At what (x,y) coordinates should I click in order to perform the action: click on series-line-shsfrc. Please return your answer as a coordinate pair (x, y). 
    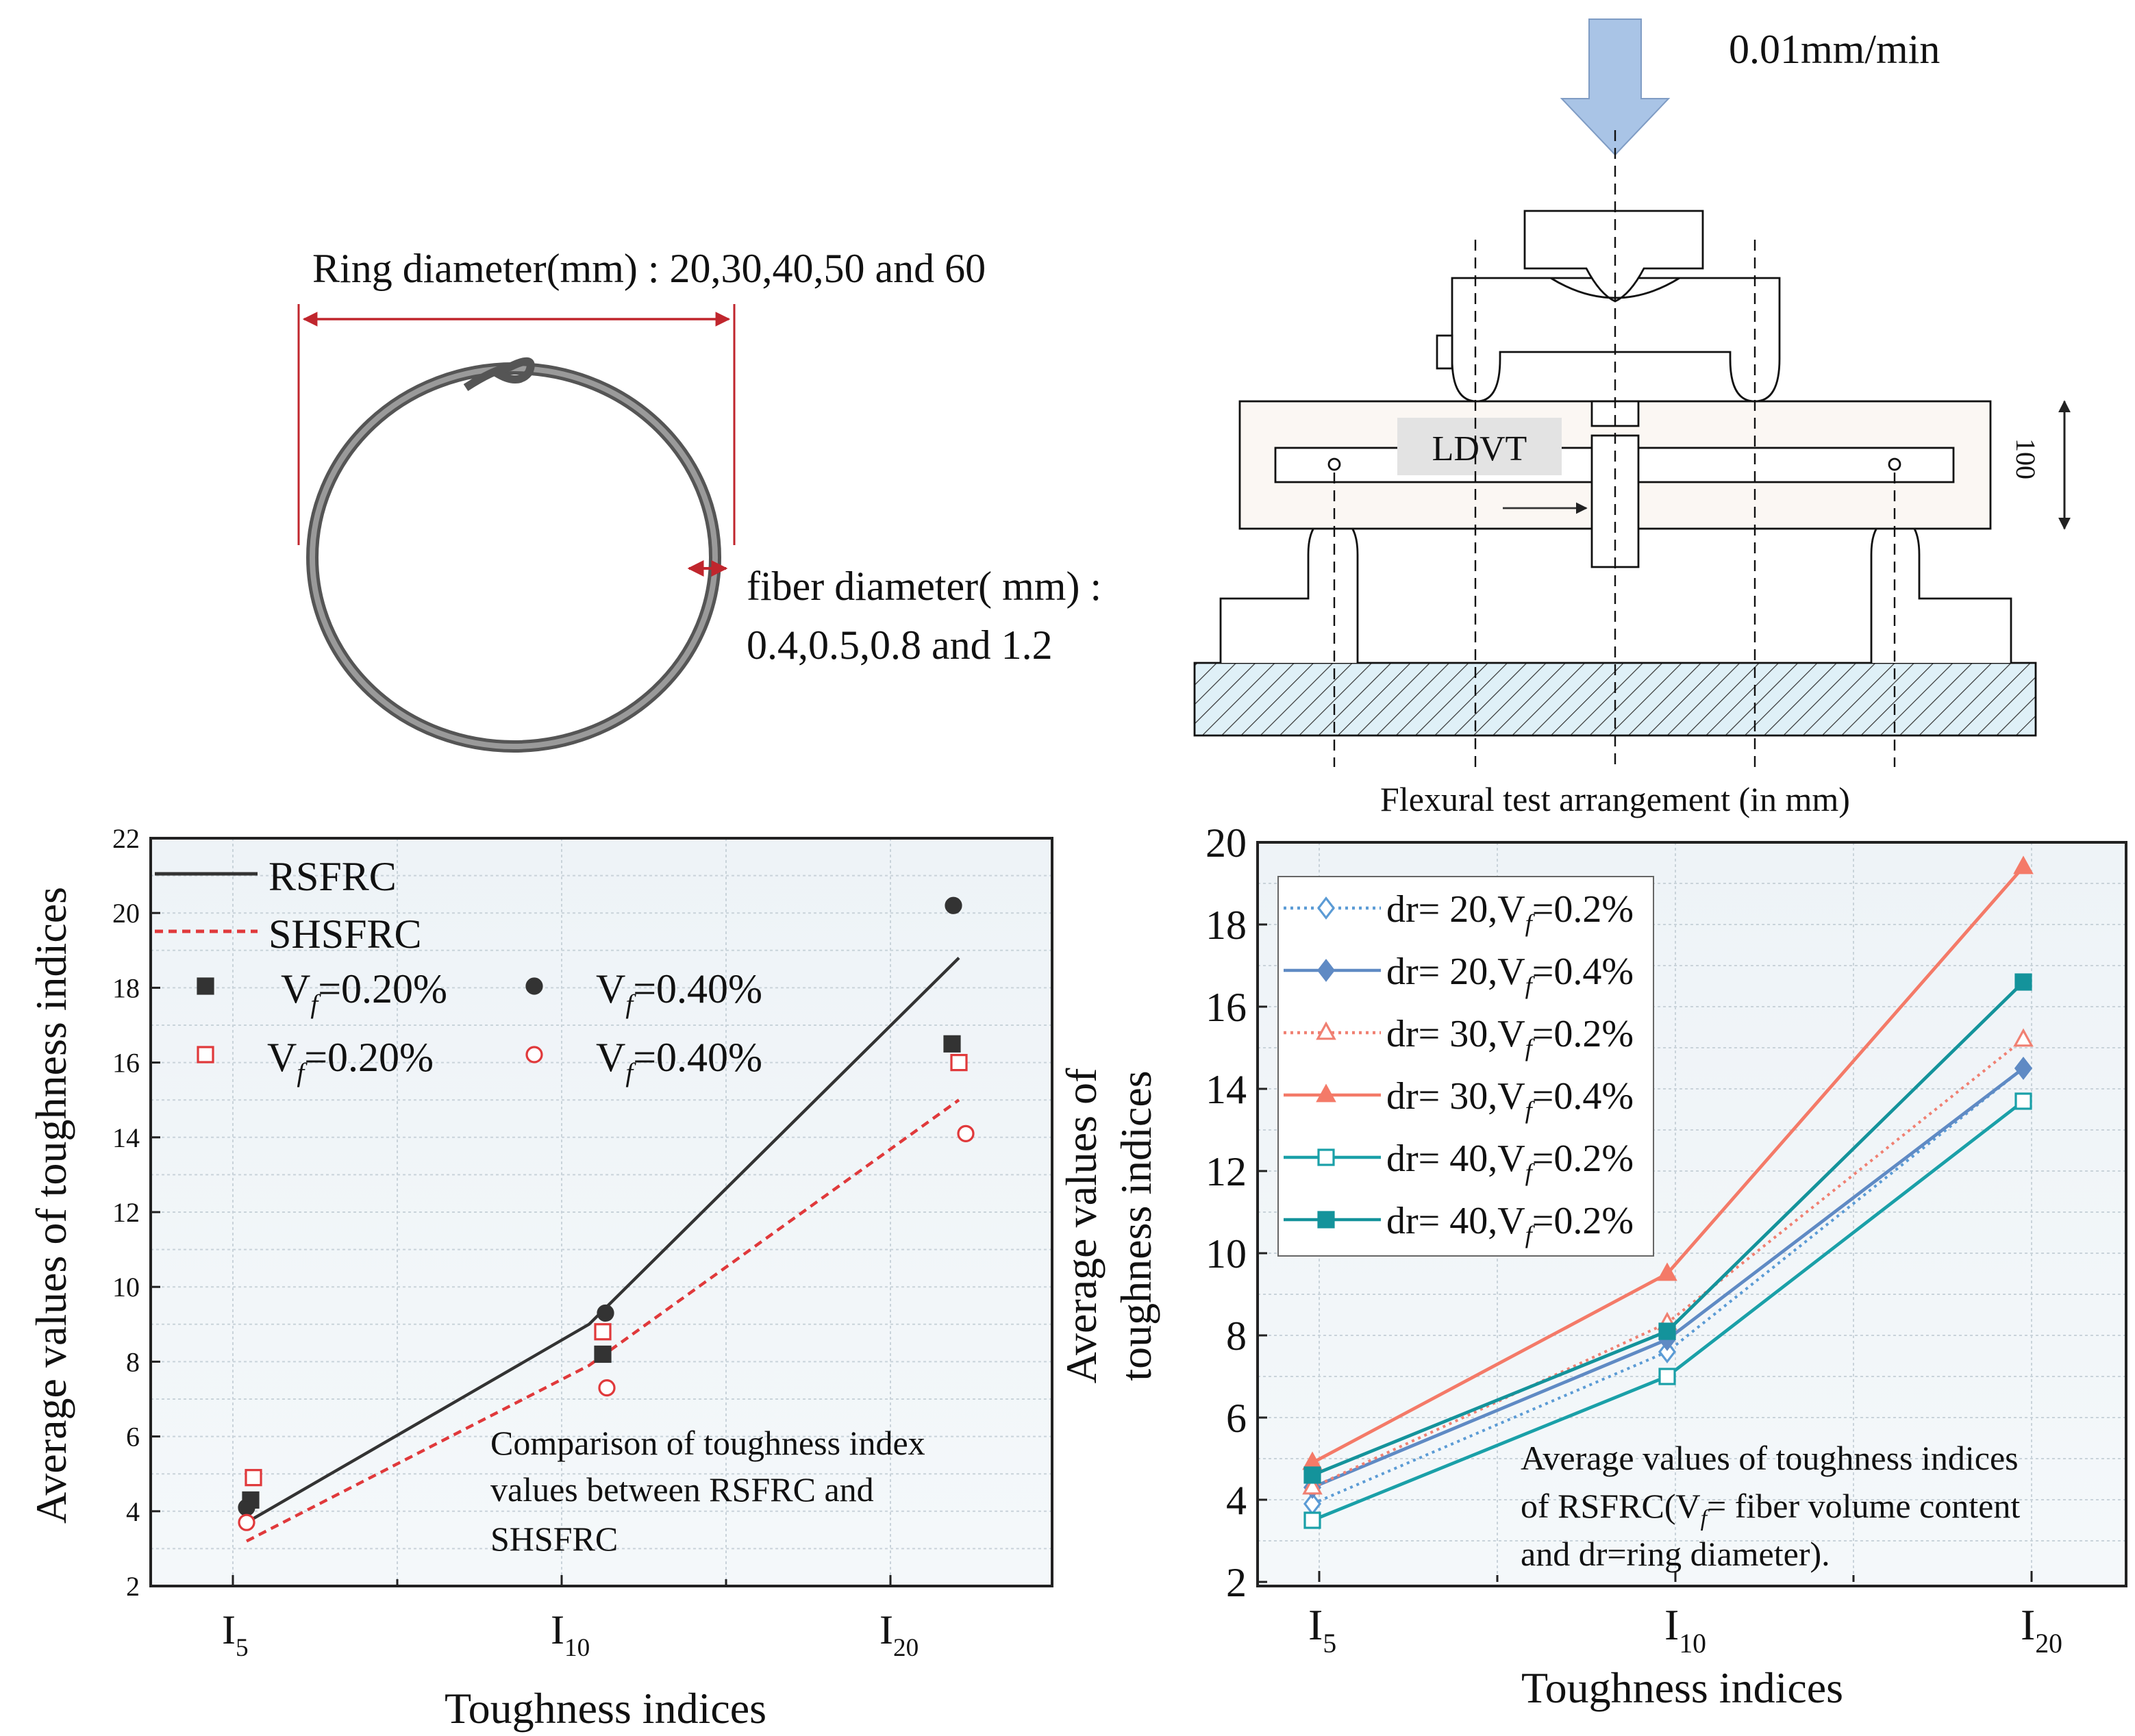
    Looking at the image, I should click on (602, 1320).